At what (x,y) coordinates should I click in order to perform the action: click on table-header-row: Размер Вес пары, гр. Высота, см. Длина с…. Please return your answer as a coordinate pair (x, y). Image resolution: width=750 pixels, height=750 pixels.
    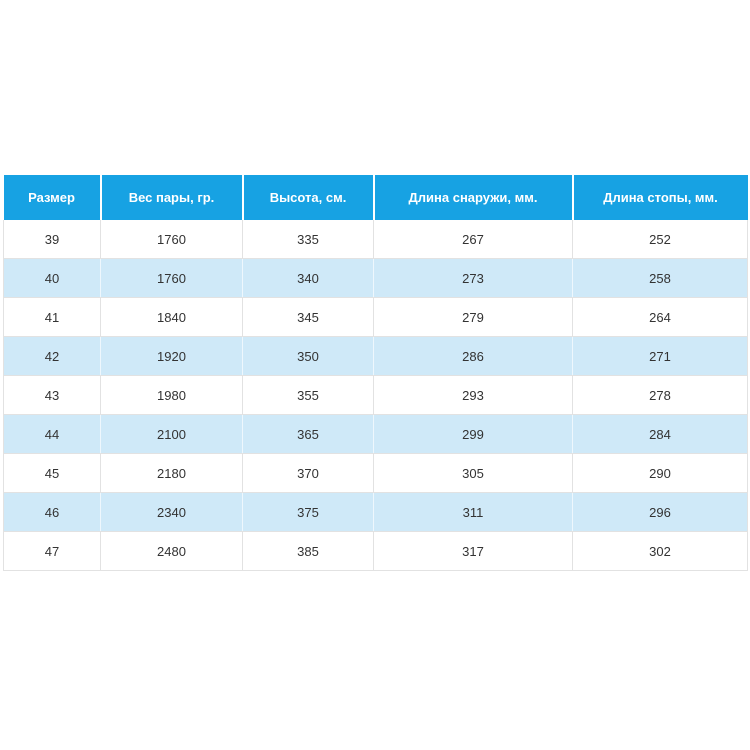
    Looking at the image, I should click on (375, 197).